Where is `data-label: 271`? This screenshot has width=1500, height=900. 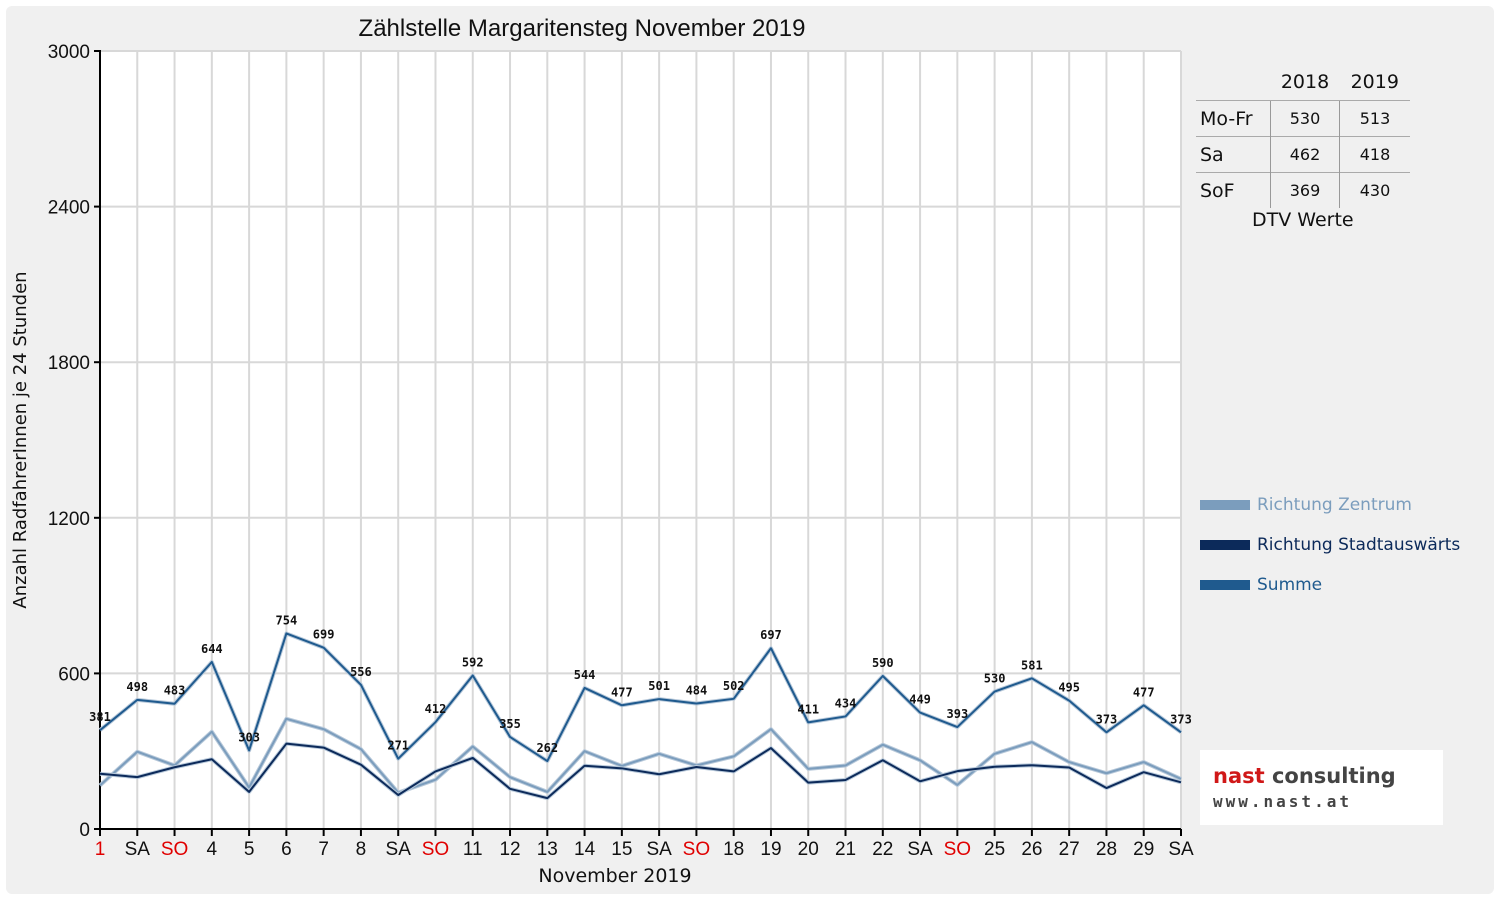
data-label: 271 is located at coordinates (398, 746).